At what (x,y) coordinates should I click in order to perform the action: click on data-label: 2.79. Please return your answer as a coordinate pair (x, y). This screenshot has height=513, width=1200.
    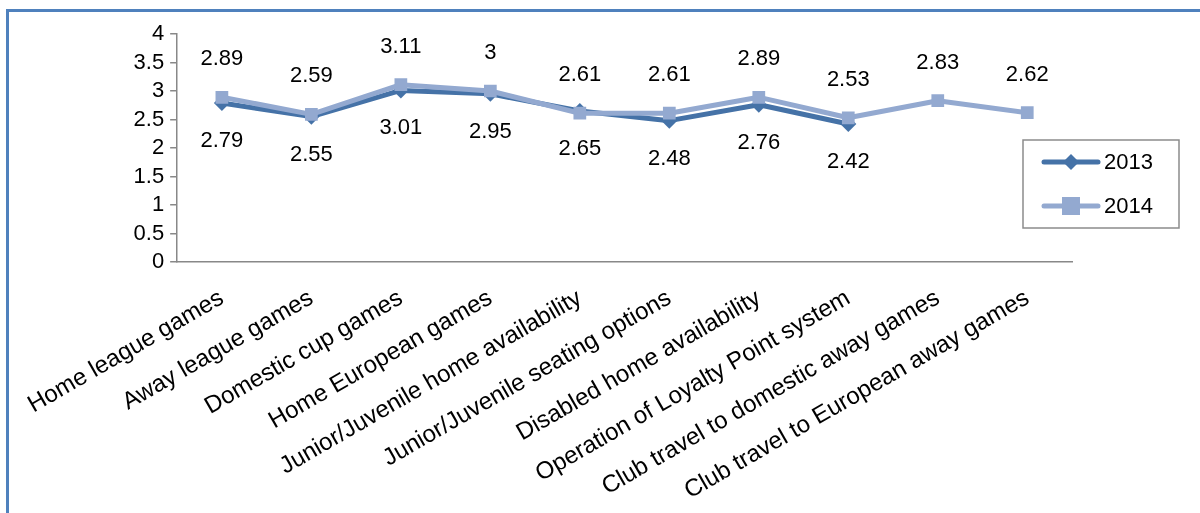
    Looking at the image, I should click on (222, 140).